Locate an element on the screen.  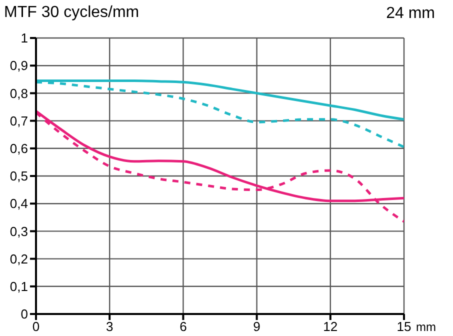
chart-subtitle: 24 mm is located at coordinates (410, 14).